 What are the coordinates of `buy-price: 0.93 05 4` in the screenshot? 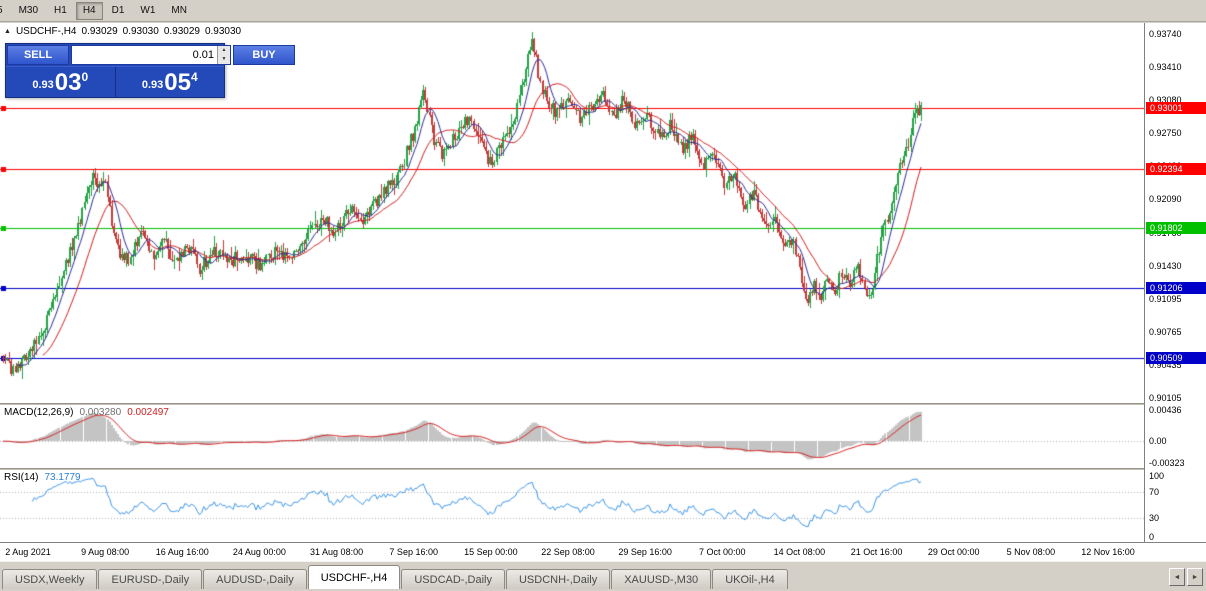 It's located at (170, 82).